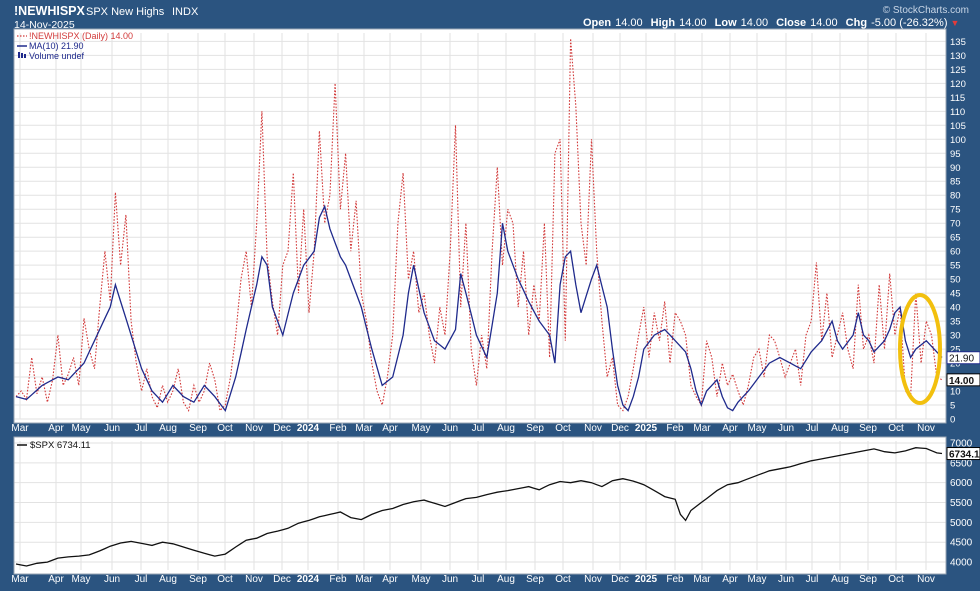  What do you see at coordinates (961, 563) in the screenshot?
I see `y-tick-label: 4000` at bounding box center [961, 563].